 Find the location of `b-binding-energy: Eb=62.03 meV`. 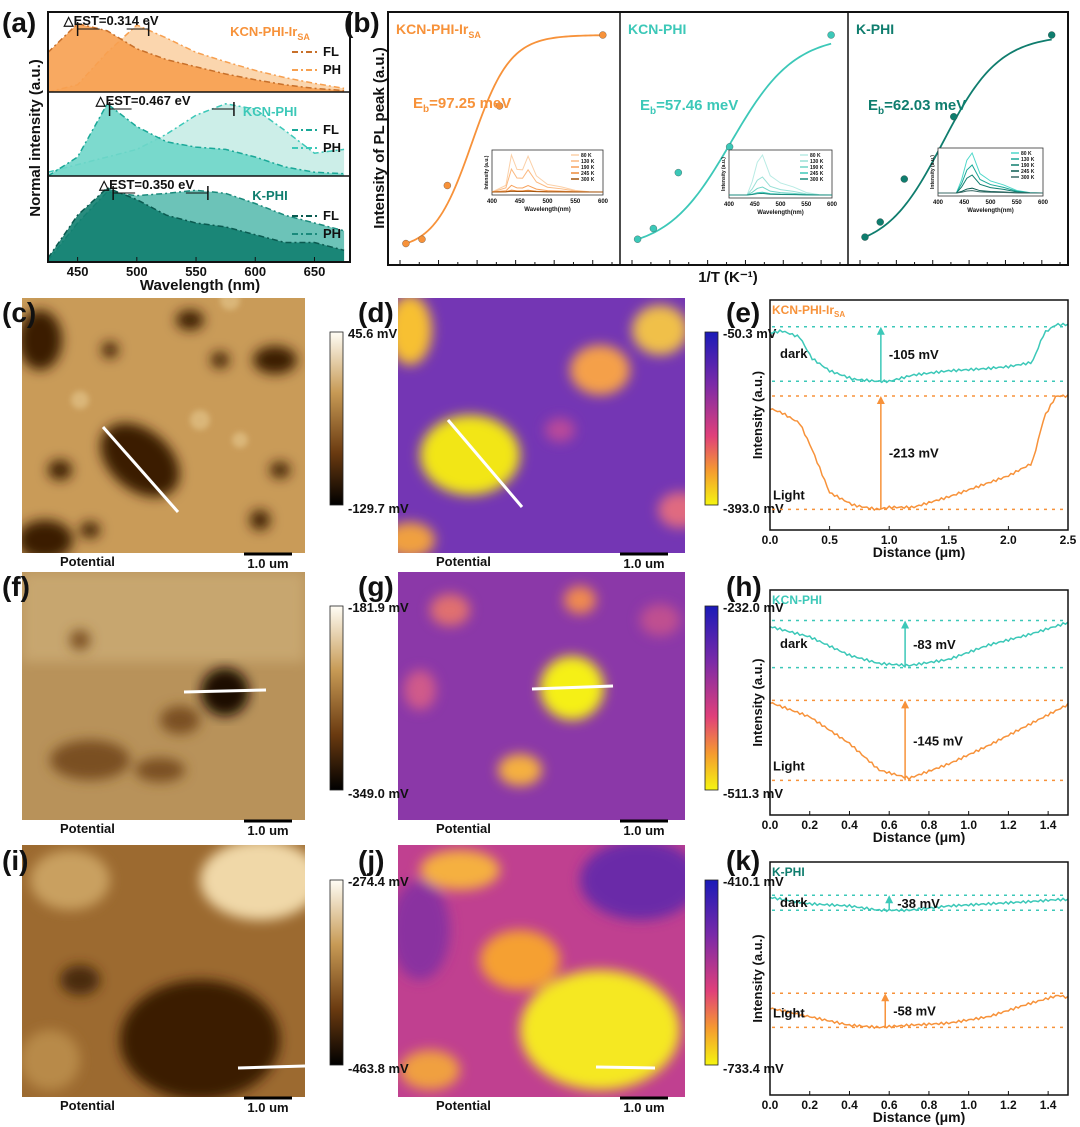

b-binding-energy: Eb=62.03 meV is located at coordinates (917, 107).